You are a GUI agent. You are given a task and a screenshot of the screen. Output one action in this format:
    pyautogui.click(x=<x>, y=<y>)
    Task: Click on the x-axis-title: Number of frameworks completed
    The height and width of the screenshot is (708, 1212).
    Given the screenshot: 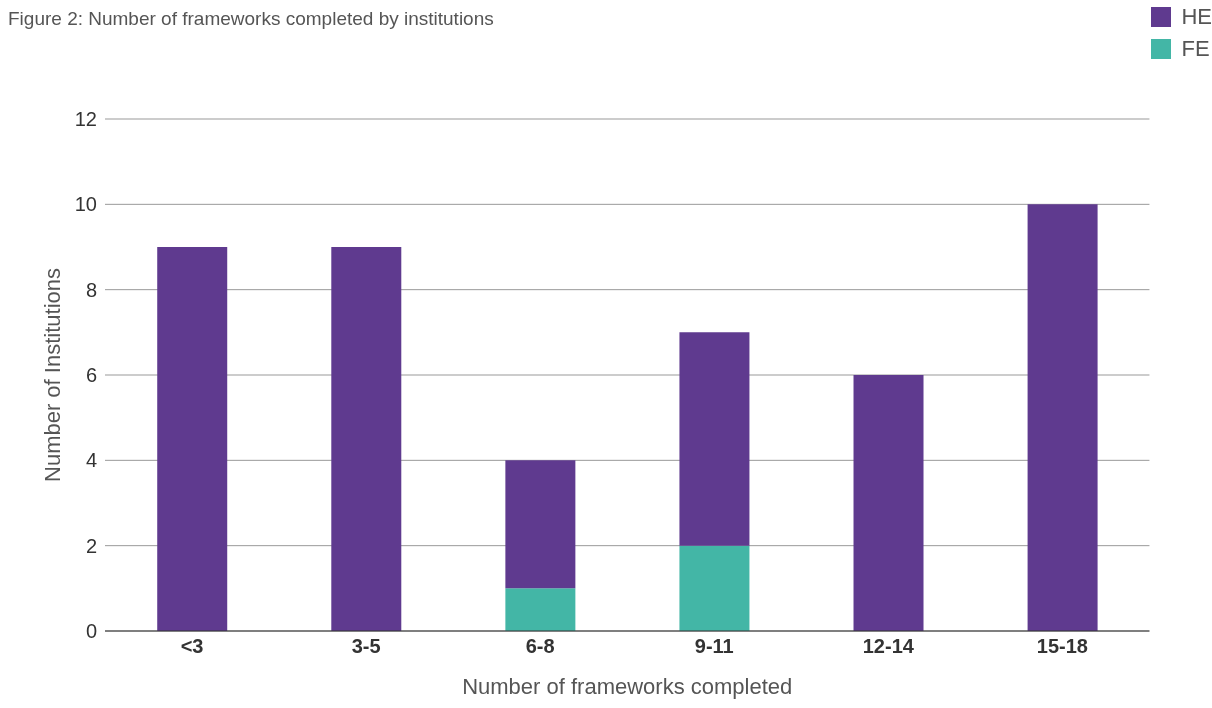 What is the action you would take?
    pyautogui.click(x=627, y=686)
    